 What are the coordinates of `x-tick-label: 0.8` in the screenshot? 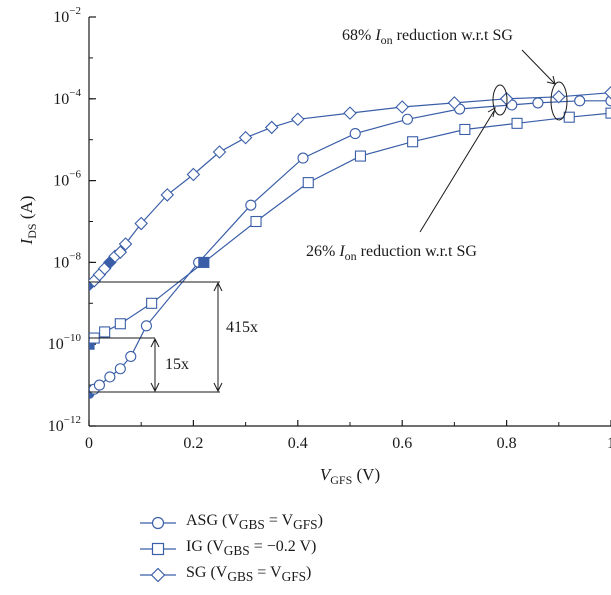 It's located at (507, 443).